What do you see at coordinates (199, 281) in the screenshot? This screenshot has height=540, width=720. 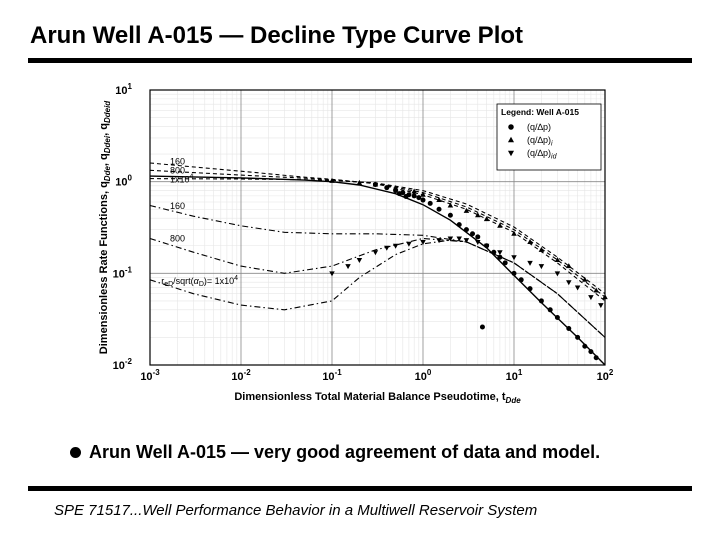 I see `curve-annotation: reD/sqrt(αD)= 1x104` at bounding box center [199, 281].